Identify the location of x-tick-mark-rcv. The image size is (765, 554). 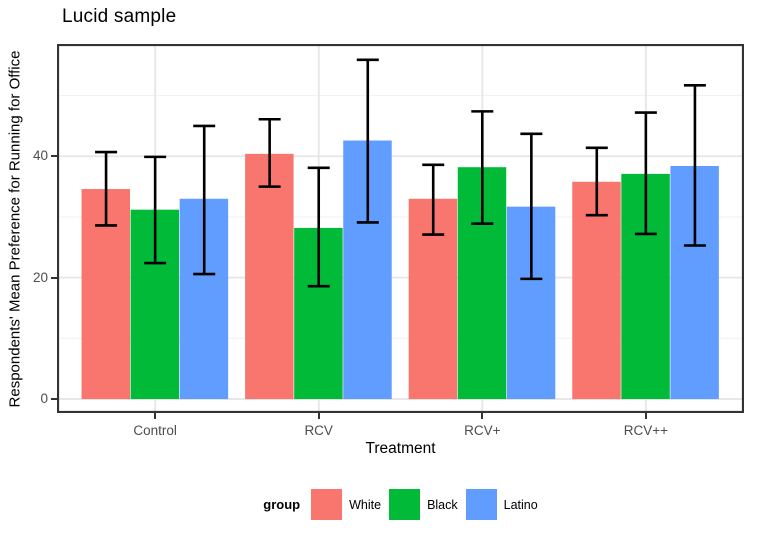
(318, 416).